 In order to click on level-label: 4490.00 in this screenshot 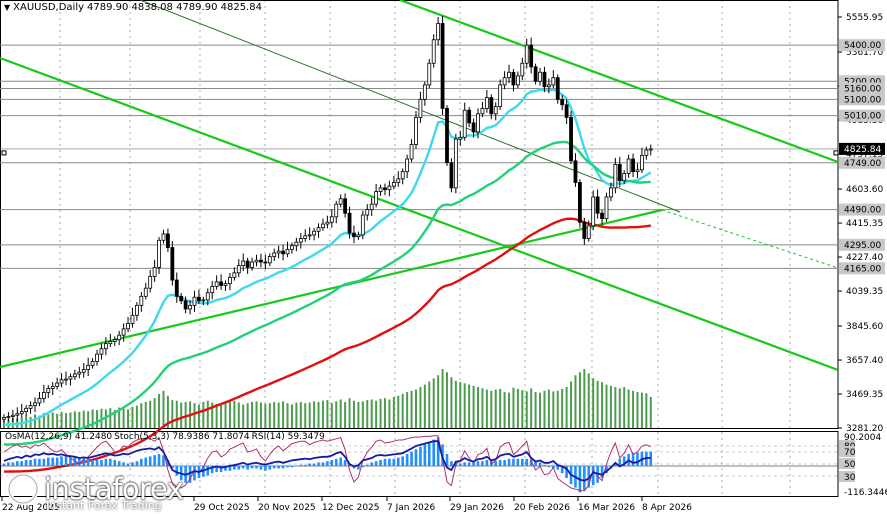, I will do `click(862, 211)`.